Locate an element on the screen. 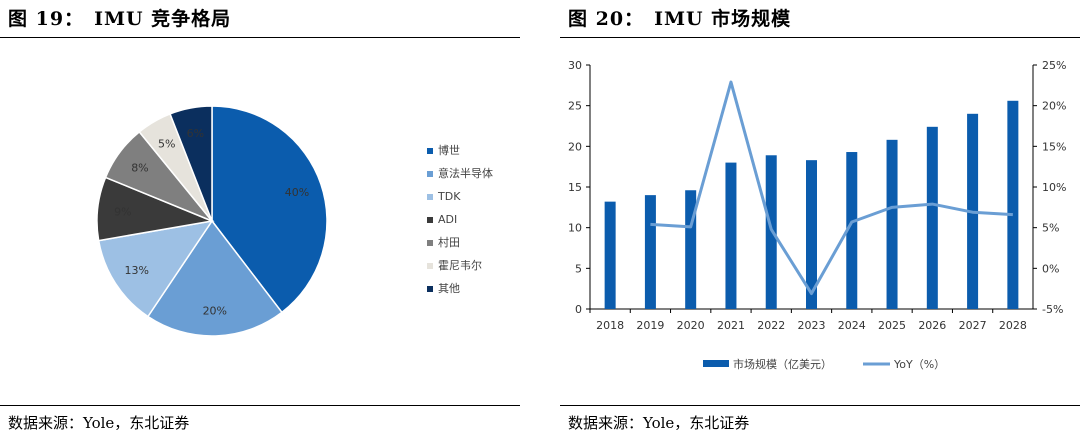  left-tick-label: 15 is located at coordinates (575, 187).